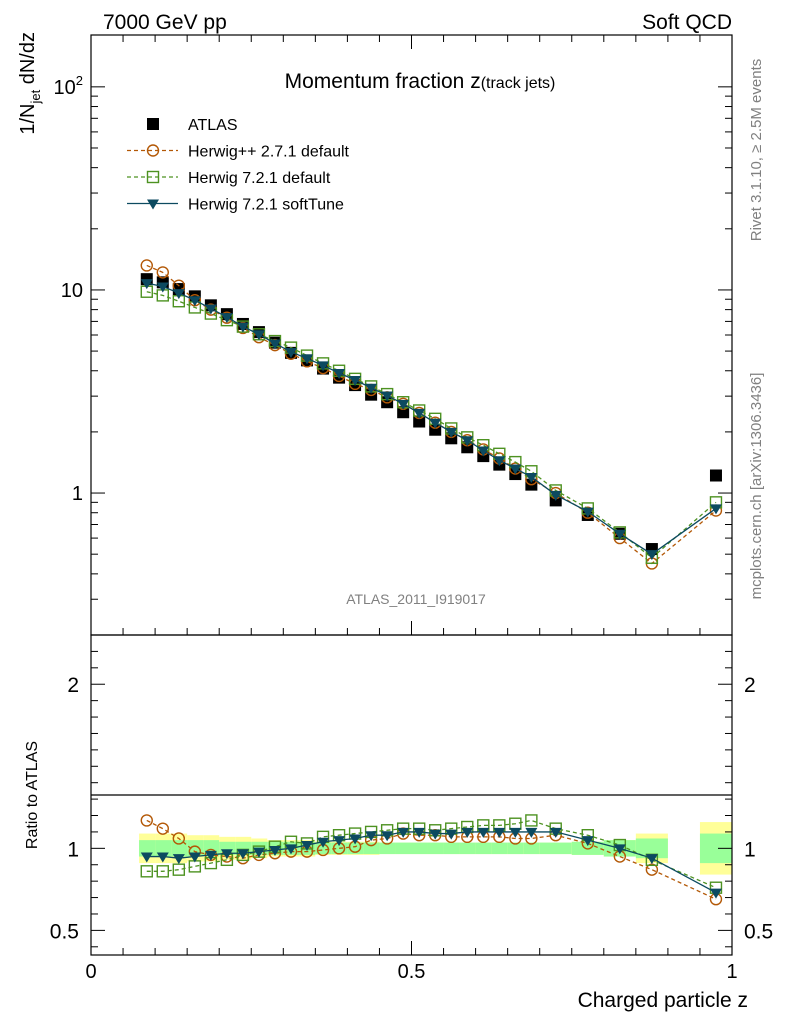 This screenshot has width=786, height=1024. What do you see at coordinates (518, 83) in the screenshot?
I see `main-title-subscript: (track jets)` at bounding box center [518, 83].